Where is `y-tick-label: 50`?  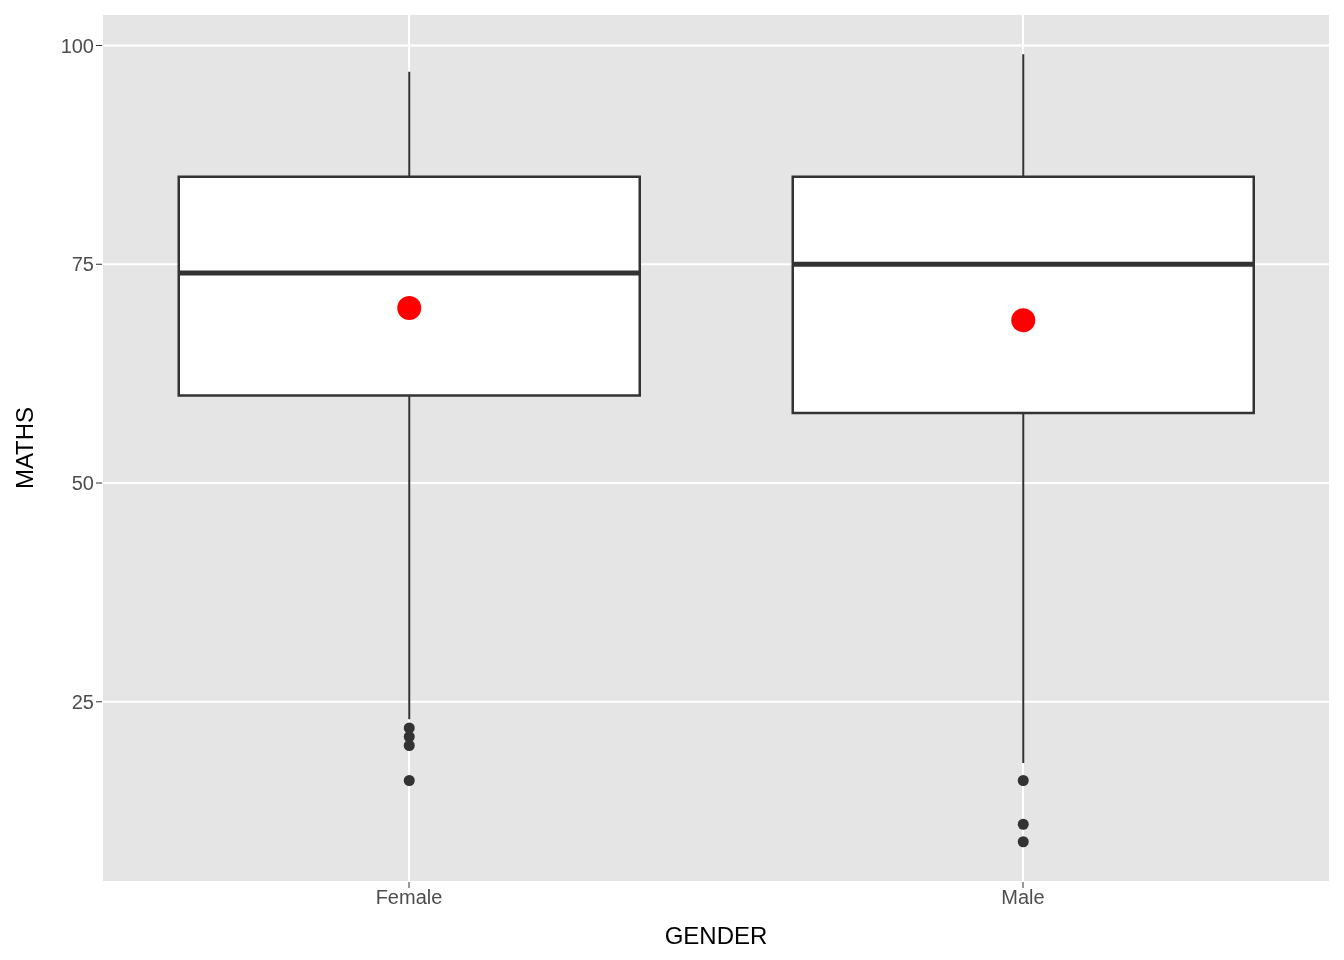 y-tick-label: 50 is located at coordinates (82, 483).